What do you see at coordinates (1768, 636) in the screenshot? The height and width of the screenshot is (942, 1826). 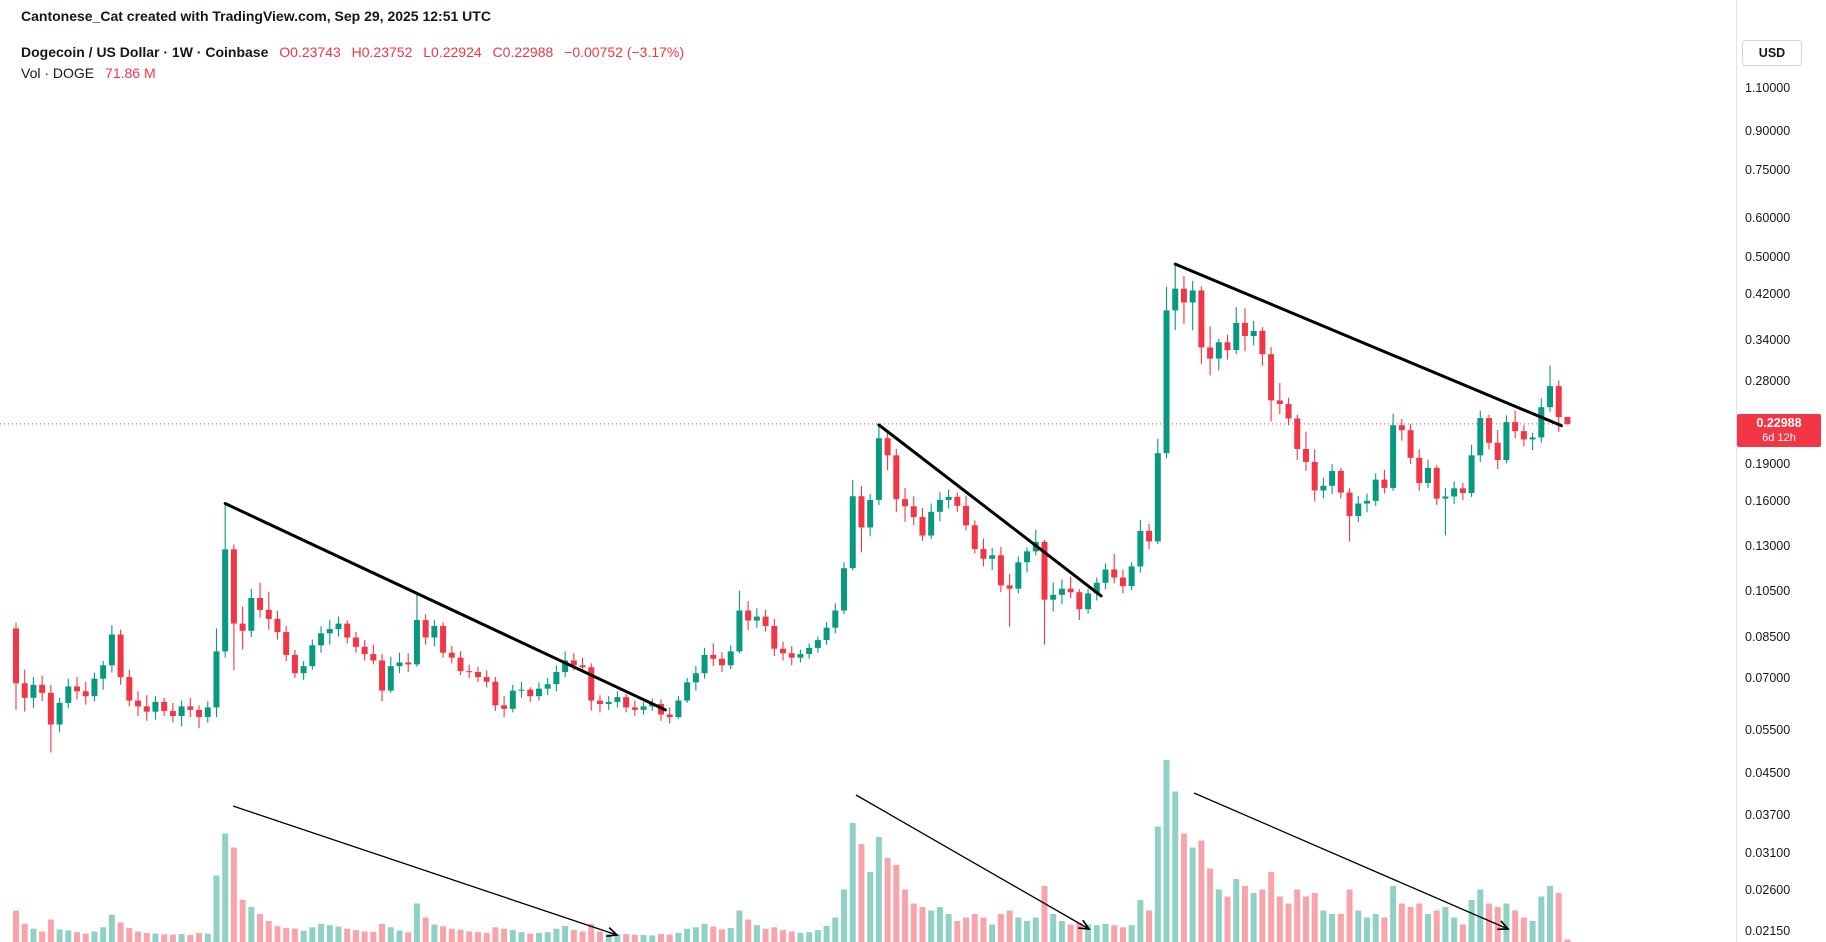 I see `price-tick-label: 0.08500` at bounding box center [1768, 636].